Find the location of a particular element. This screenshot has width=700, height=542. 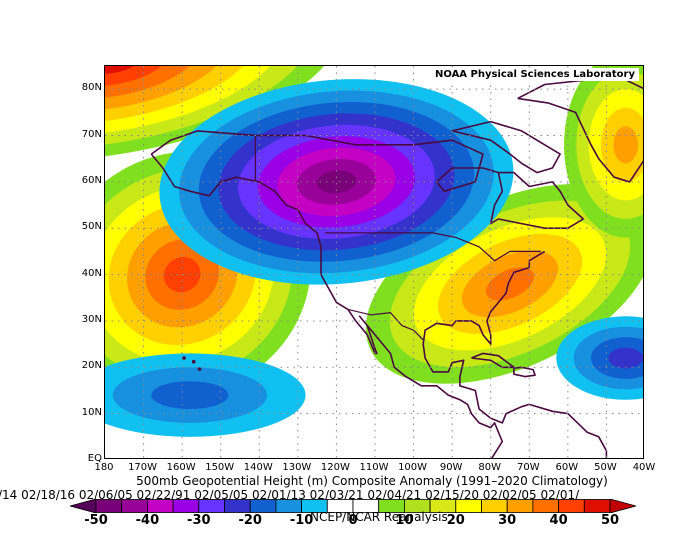

latitude-tick-label: 30N is located at coordinates (91, 319).